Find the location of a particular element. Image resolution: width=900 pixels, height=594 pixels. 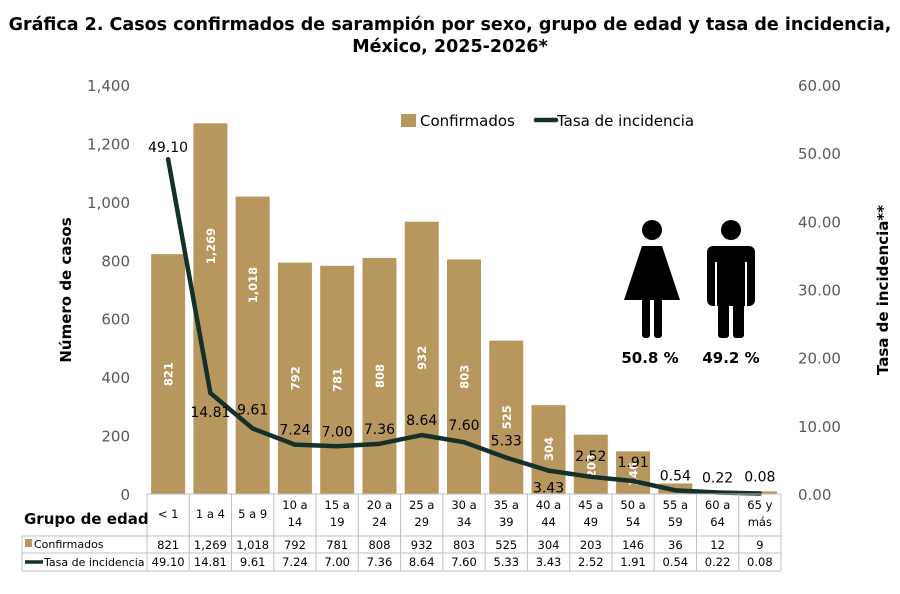

x-tick-label: 30 a is located at coordinates (463, 505).